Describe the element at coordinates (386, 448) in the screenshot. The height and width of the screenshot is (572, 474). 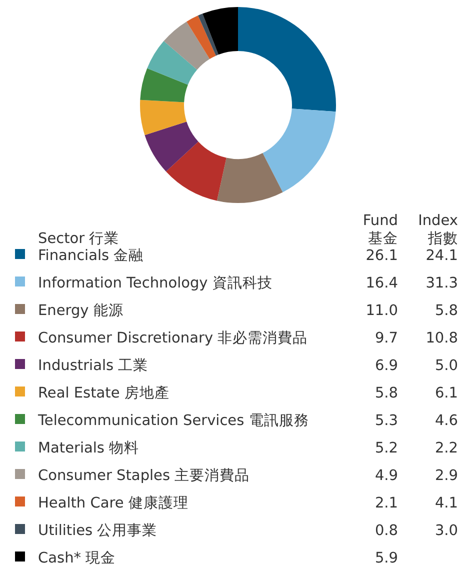
I see `data-label: 5.2` at that location.